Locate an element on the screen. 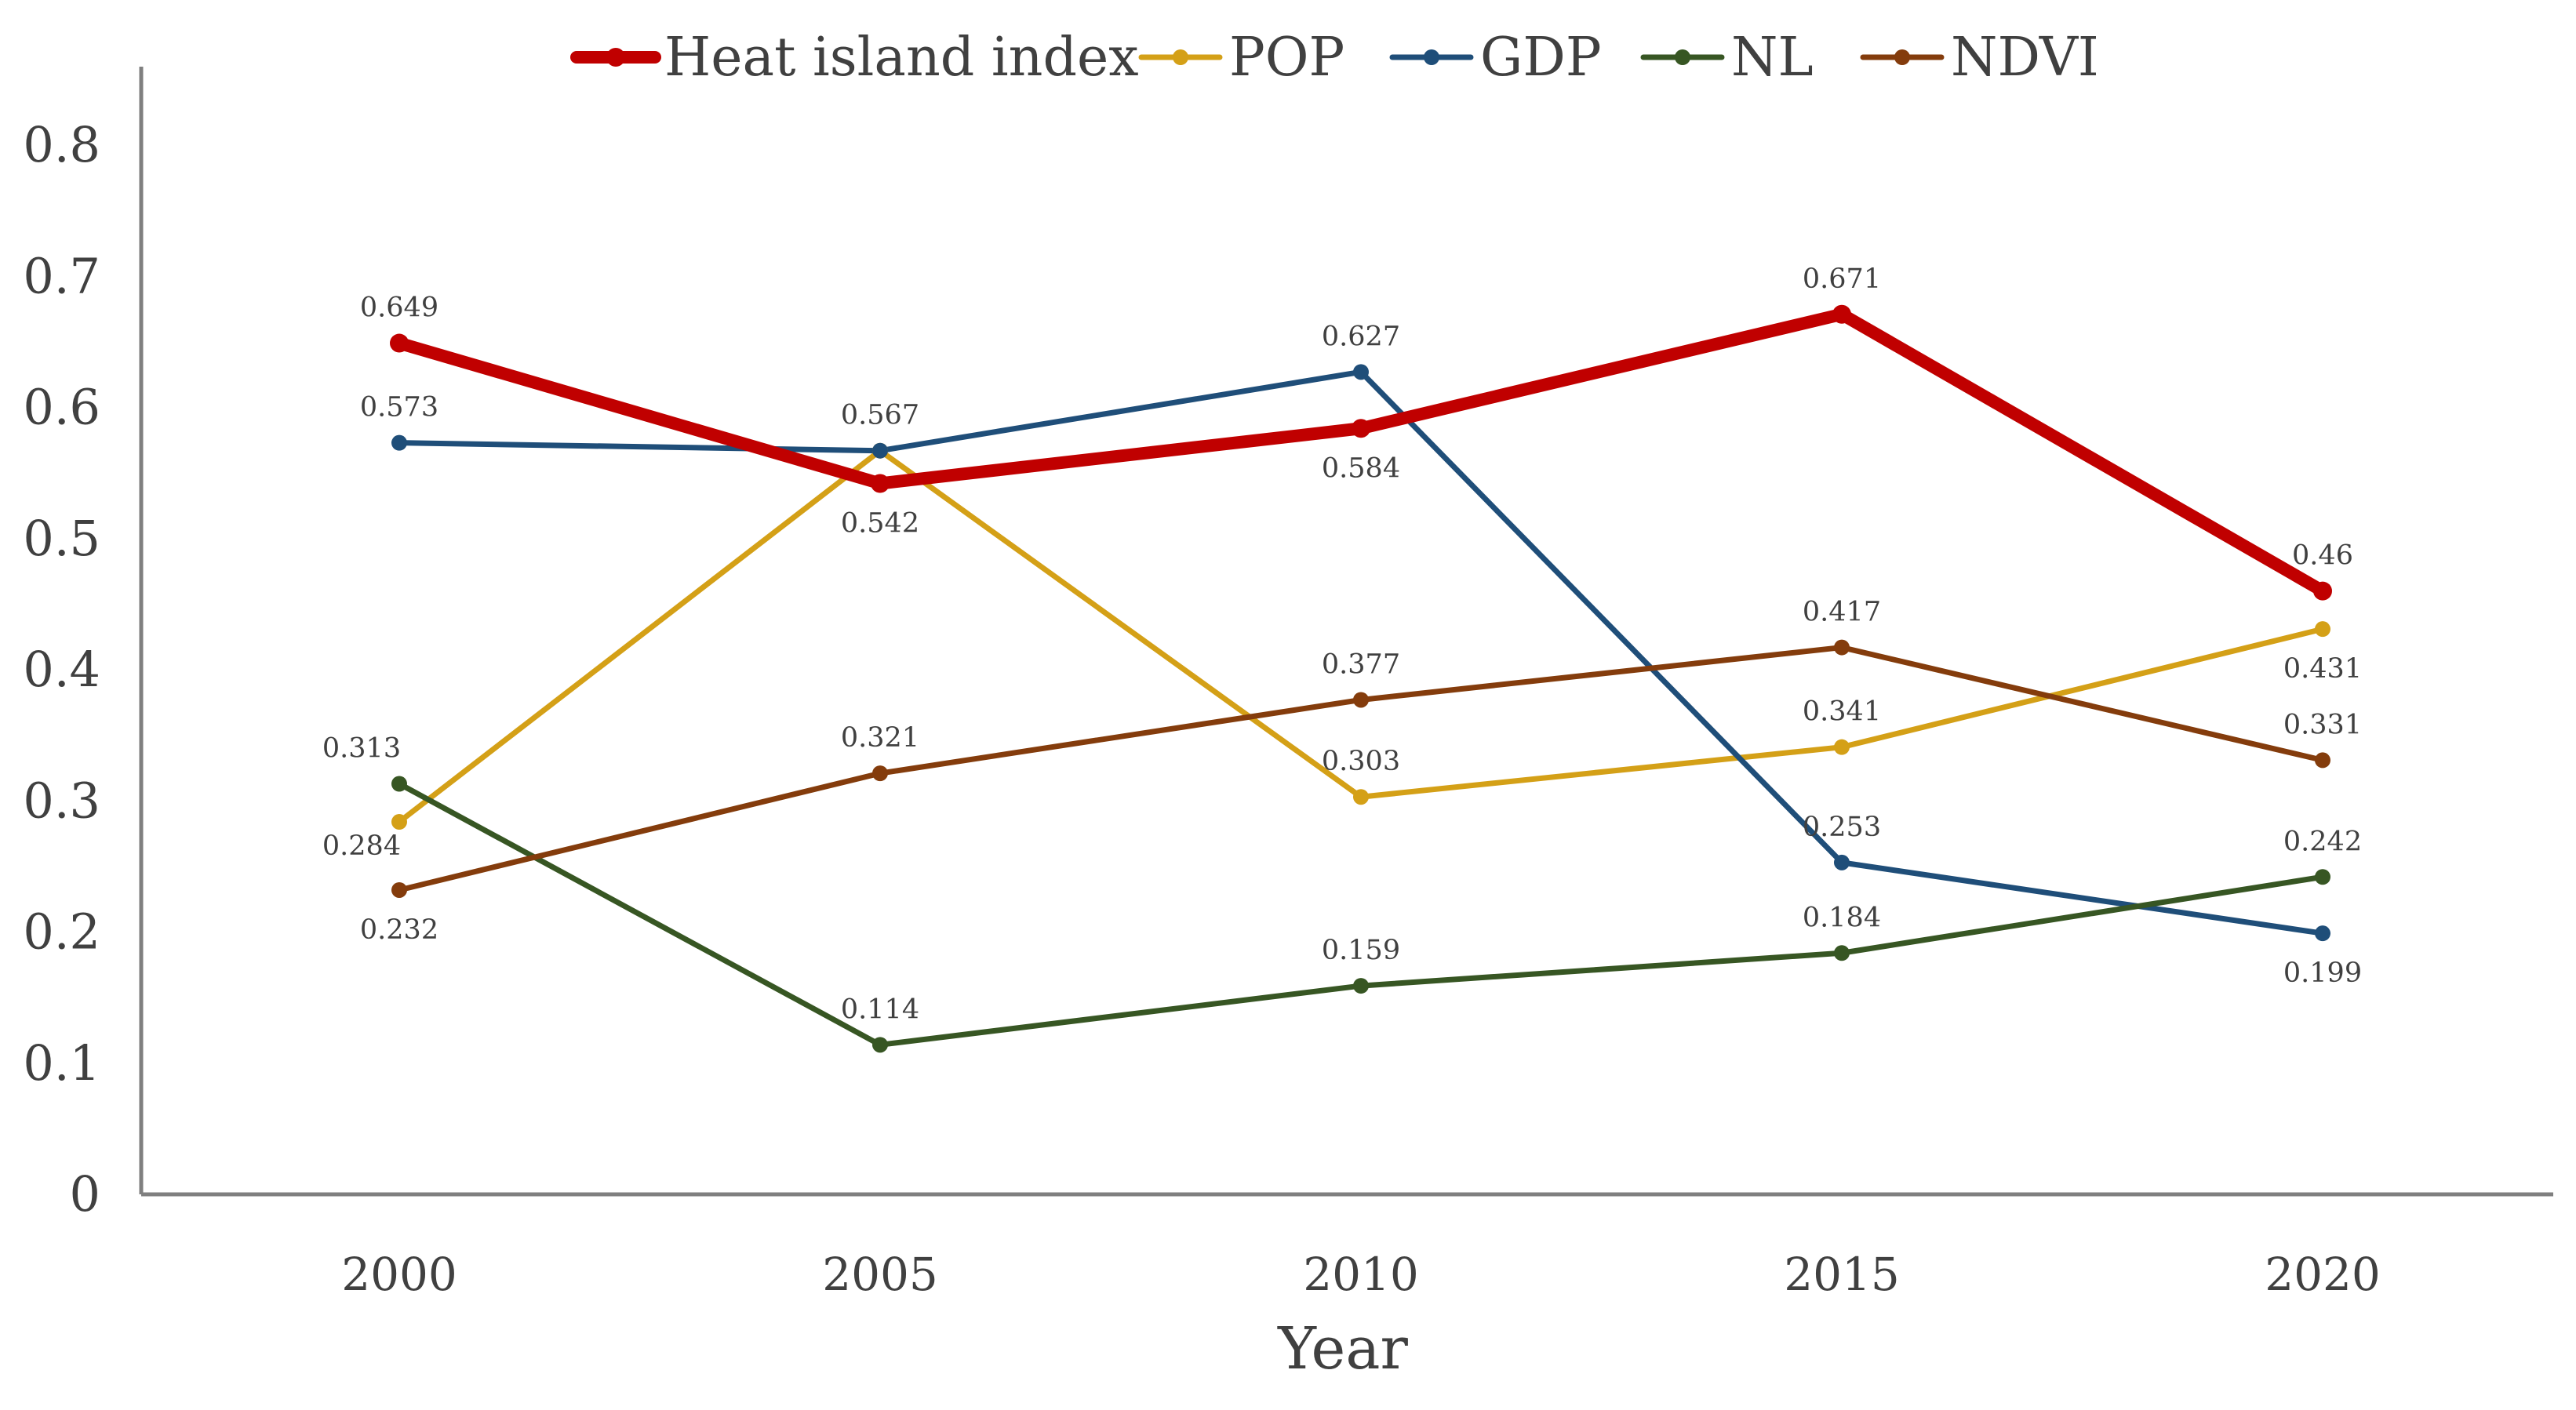 This screenshot has height=1410, width=2576. y-tick-label: 0.3 is located at coordinates (61, 800).